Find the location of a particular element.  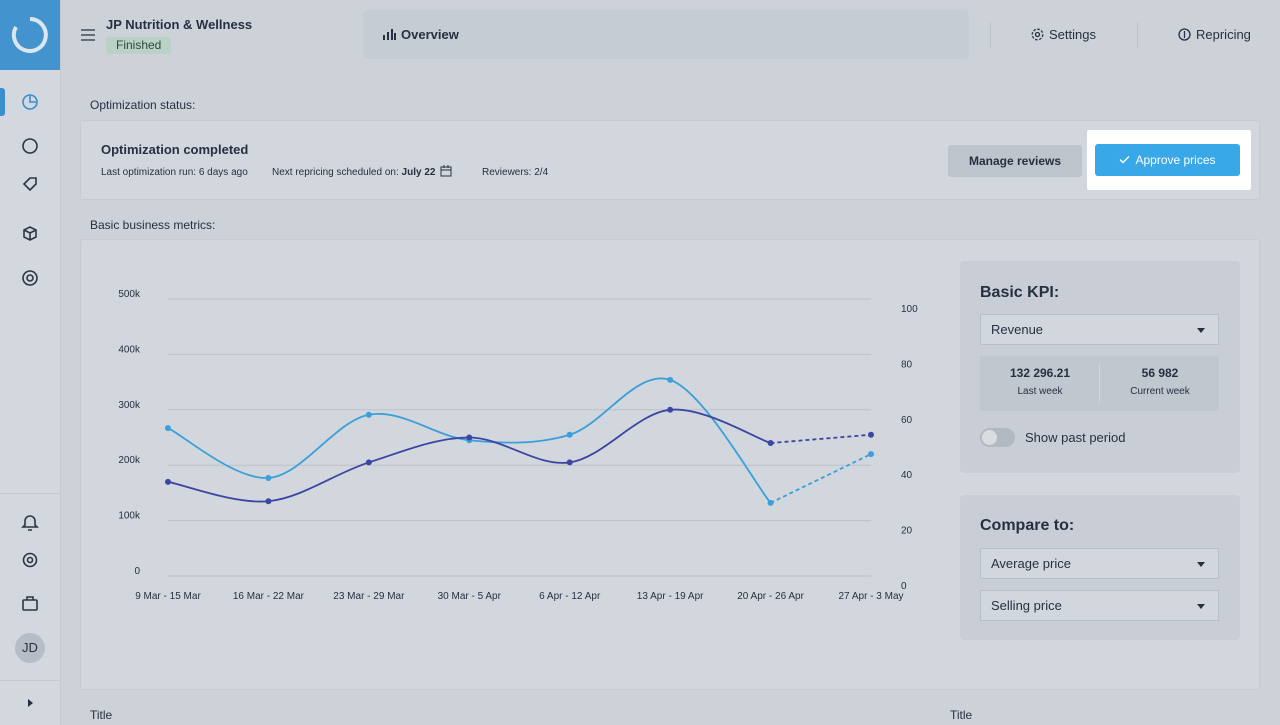

x-tick-label: 27 Apr - 3 May is located at coordinates (870, 596).